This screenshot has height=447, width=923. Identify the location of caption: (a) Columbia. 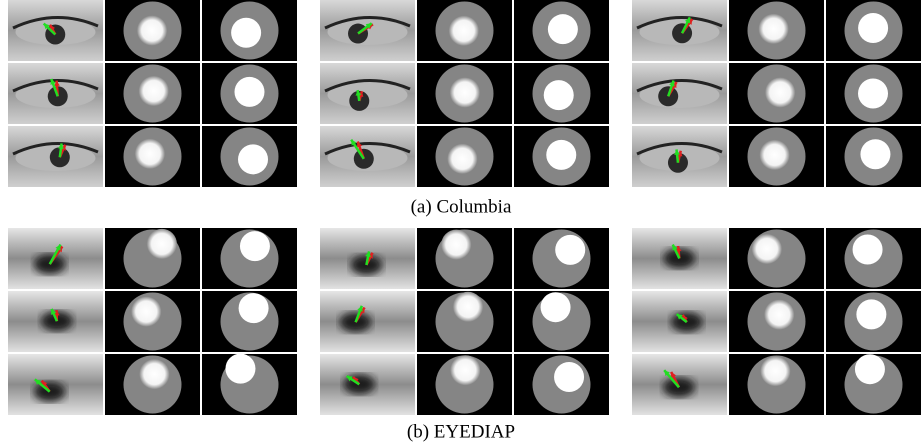
(461, 206).